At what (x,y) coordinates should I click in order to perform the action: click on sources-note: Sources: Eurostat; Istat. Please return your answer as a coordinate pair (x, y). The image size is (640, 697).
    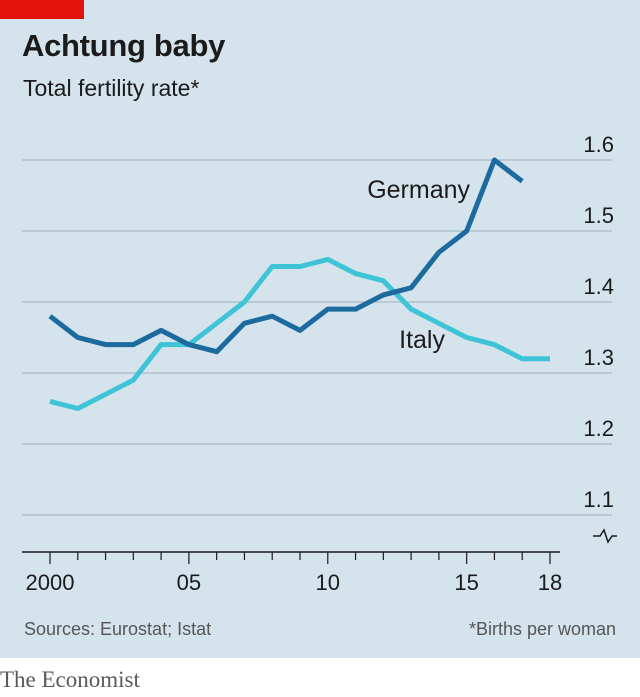
    Looking at the image, I should click on (118, 629).